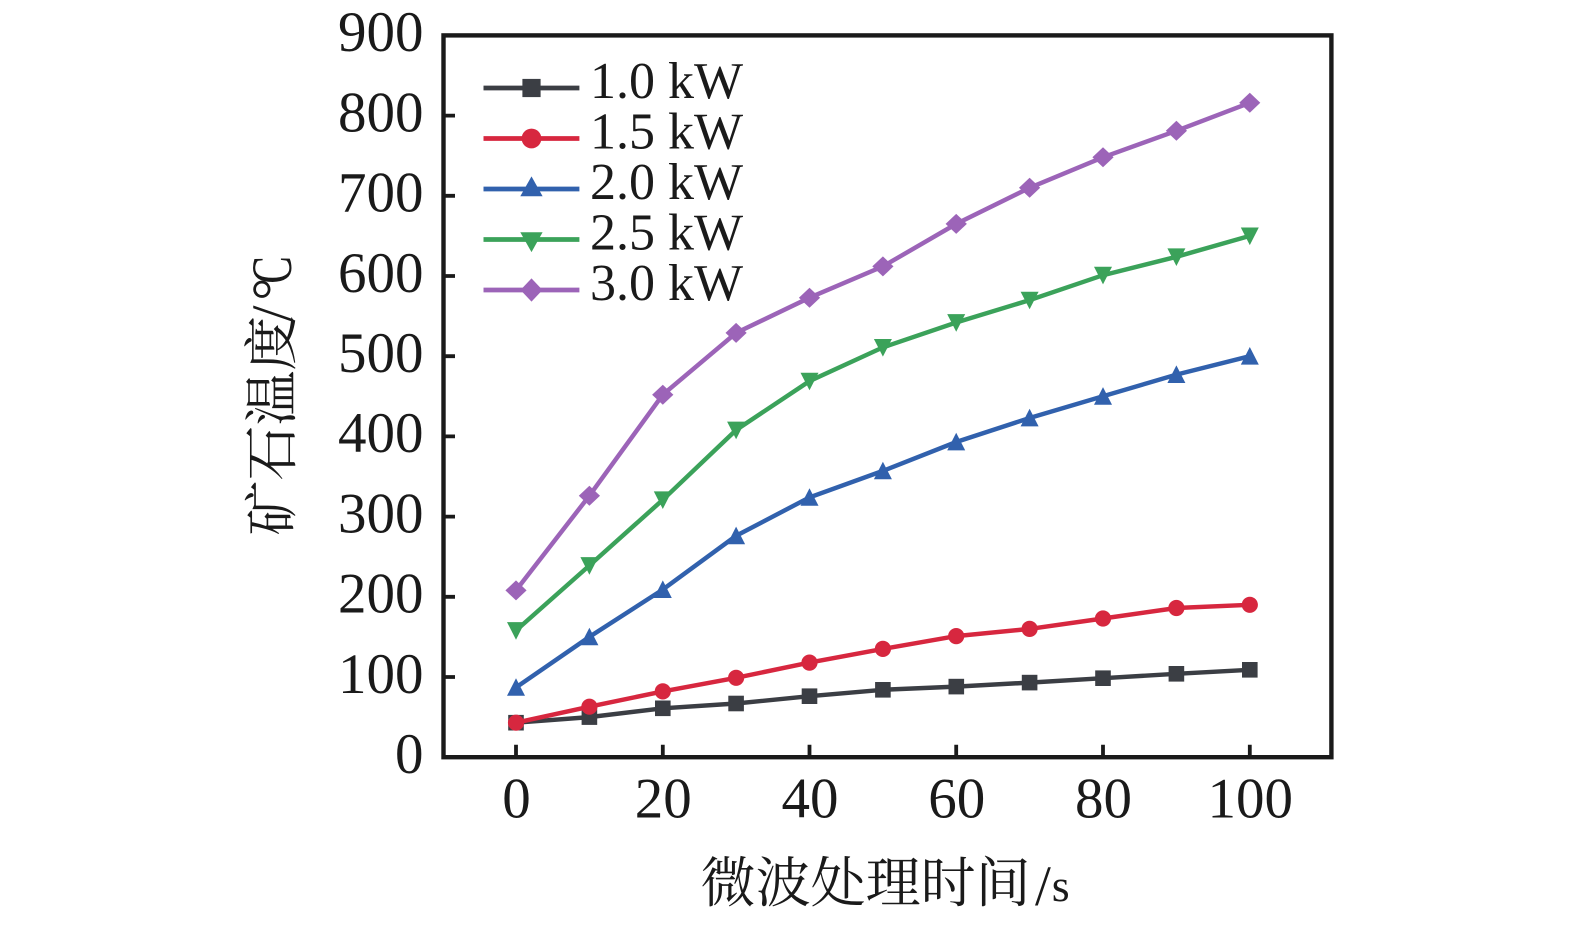 Image resolution: width=1575 pixels, height=927 pixels. I want to click on svg-text: 600, so click(381, 273).